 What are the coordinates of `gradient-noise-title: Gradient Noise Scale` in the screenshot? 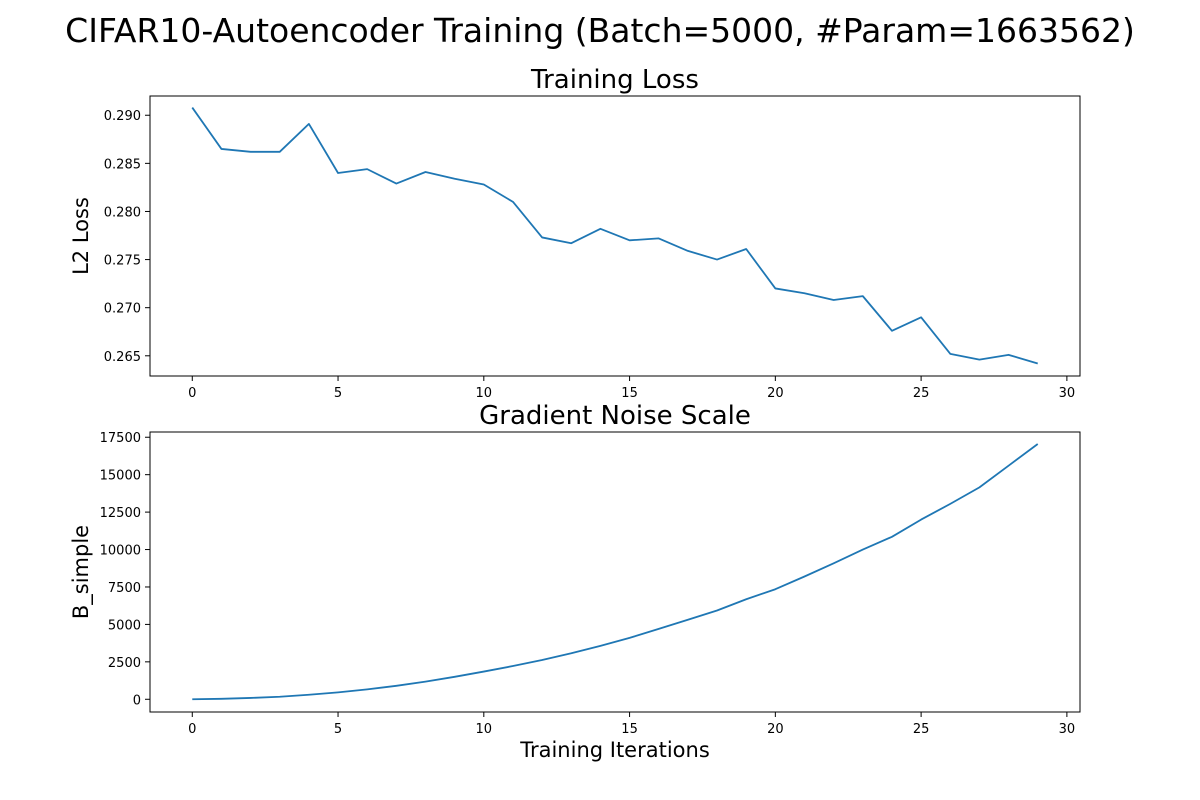 It's located at (615, 416).